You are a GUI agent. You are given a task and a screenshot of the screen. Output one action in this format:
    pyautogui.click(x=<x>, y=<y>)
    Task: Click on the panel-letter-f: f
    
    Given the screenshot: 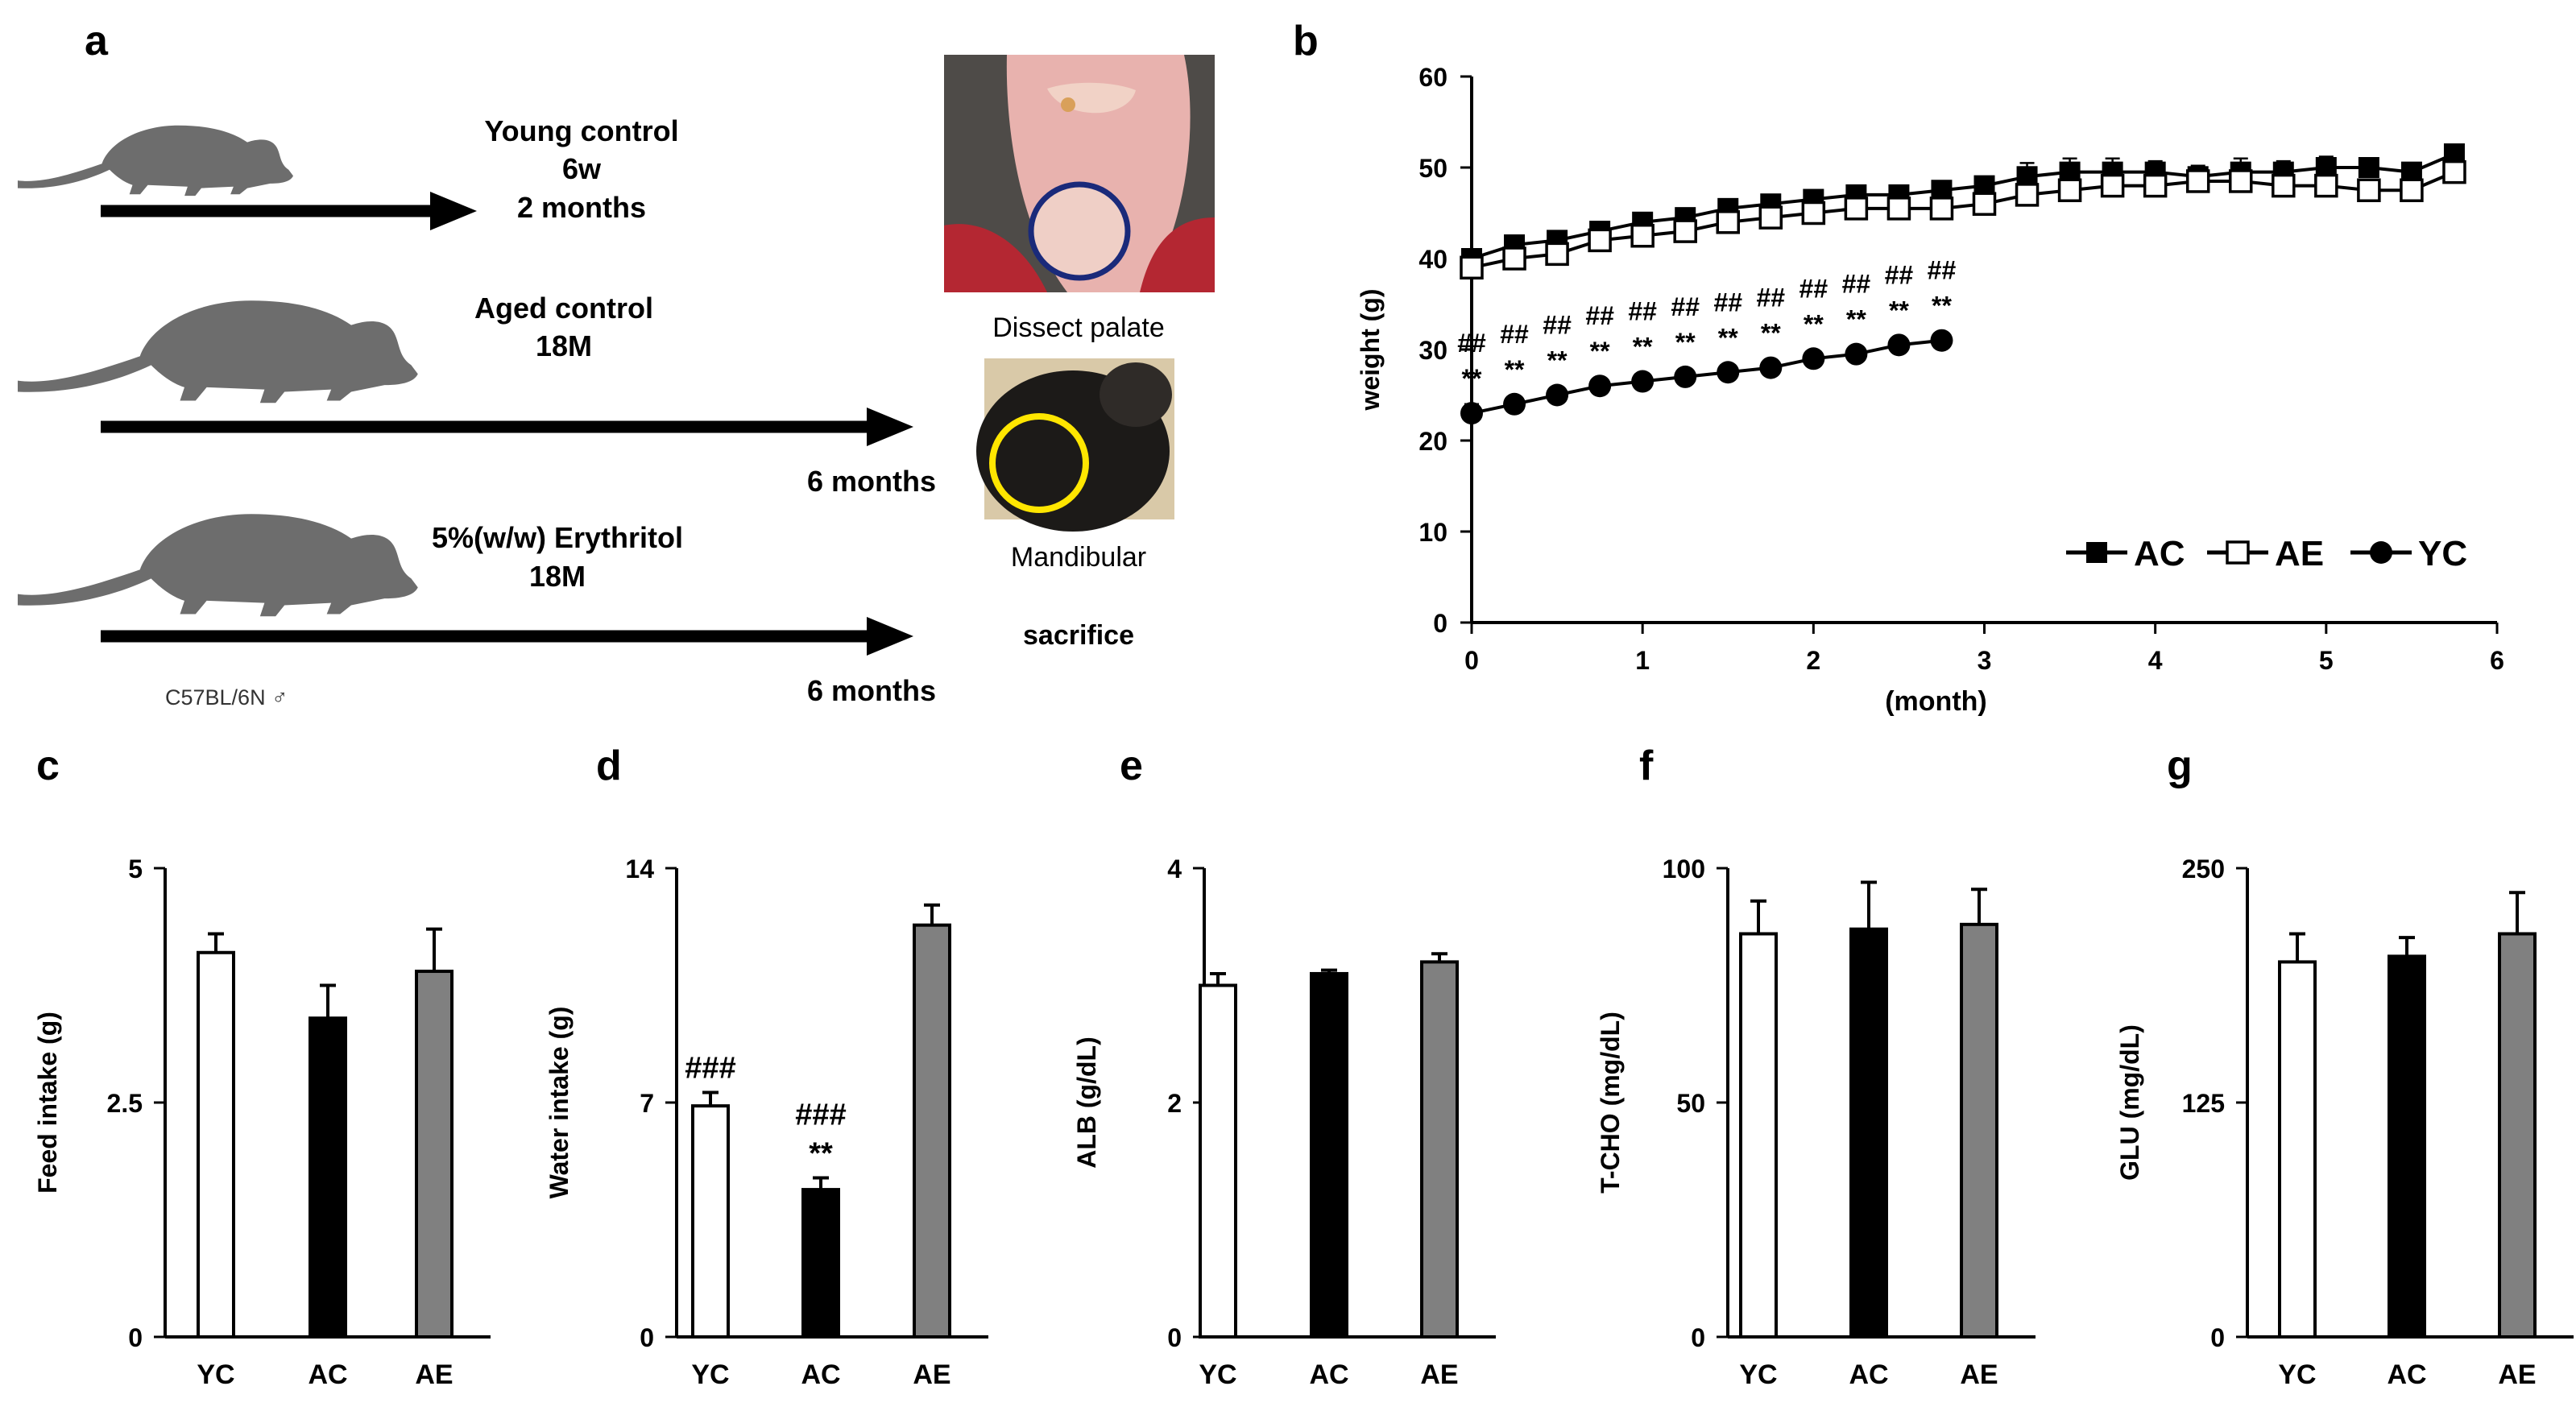 What is the action you would take?
    pyautogui.click(x=1646, y=766)
    